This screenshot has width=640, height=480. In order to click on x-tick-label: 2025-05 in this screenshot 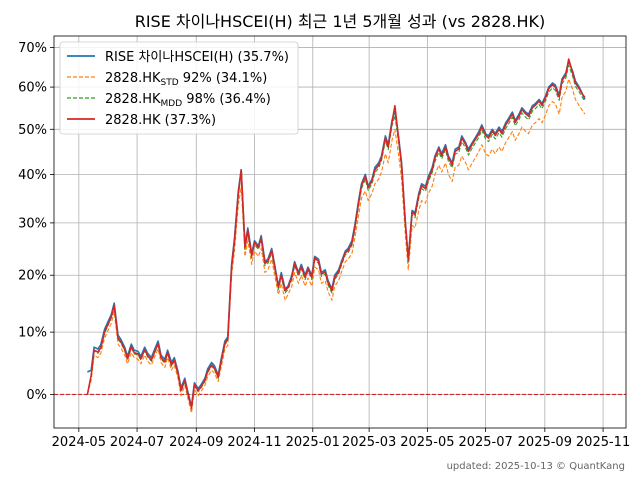, I will do `click(427, 442)`.